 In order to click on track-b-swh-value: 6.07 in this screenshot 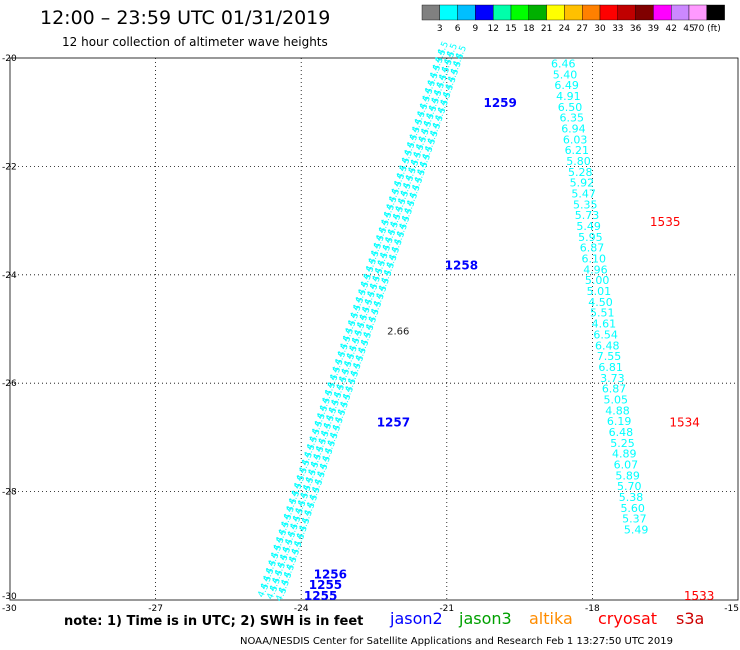, I will do `click(626, 465)`.